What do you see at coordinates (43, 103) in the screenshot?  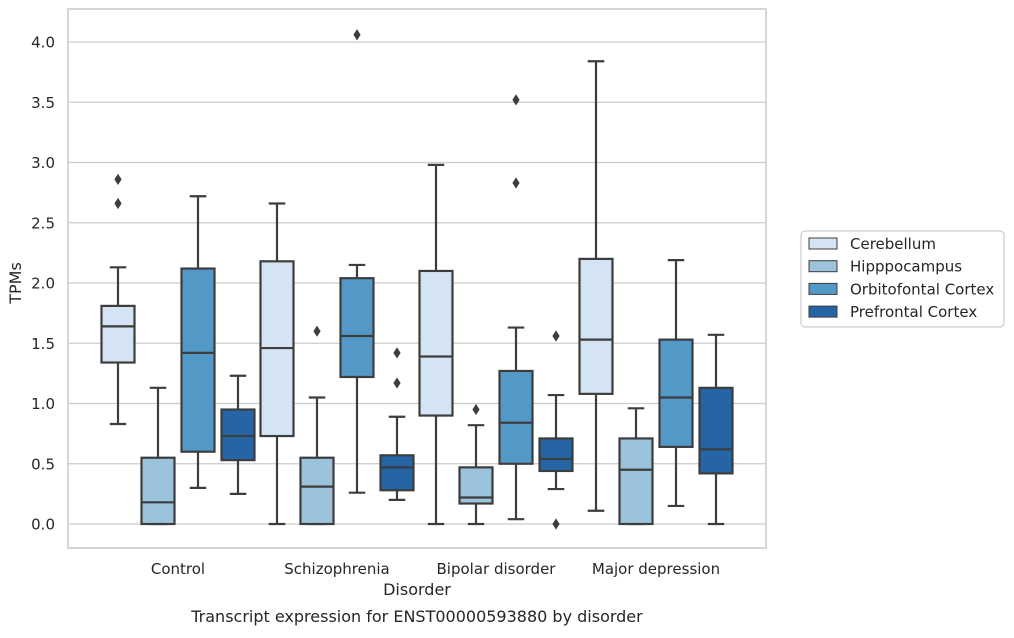 I see `y-tick-label: 3.5` at bounding box center [43, 103].